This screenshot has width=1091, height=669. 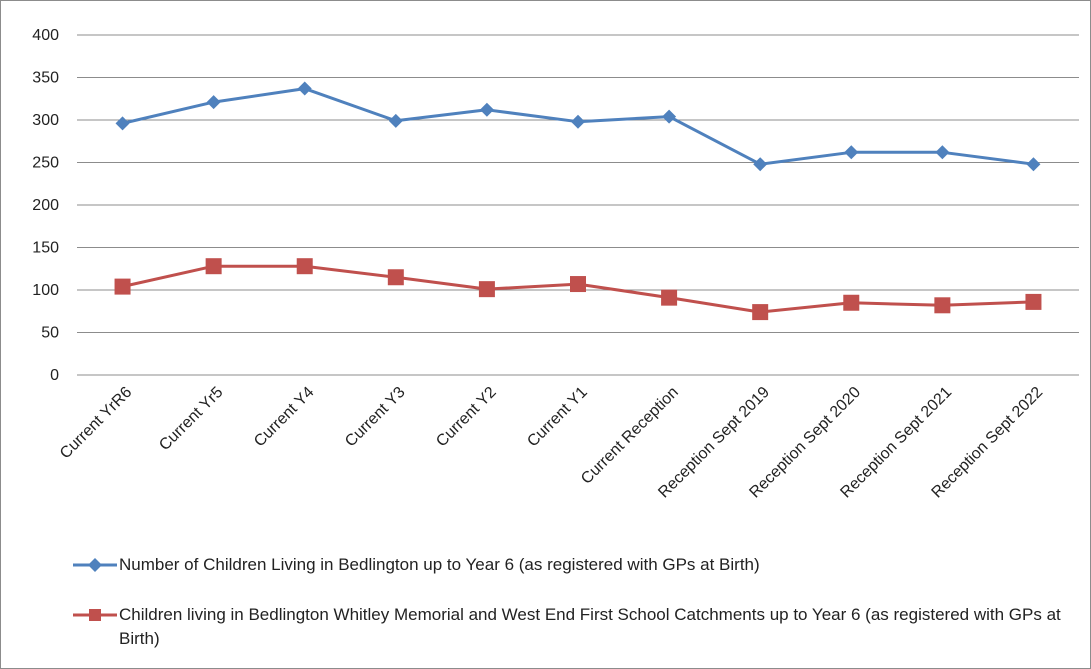 What do you see at coordinates (45, 248) in the screenshot?
I see `y-tick-label: 150` at bounding box center [45, 248].